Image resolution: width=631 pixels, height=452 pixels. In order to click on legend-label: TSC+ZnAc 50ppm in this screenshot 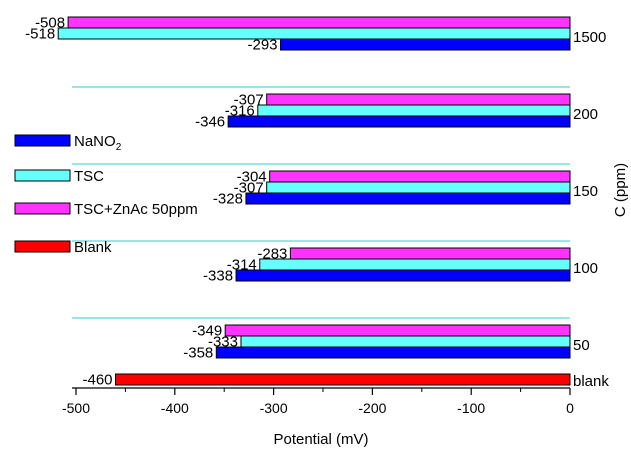, I will do `click(136, 209)`.